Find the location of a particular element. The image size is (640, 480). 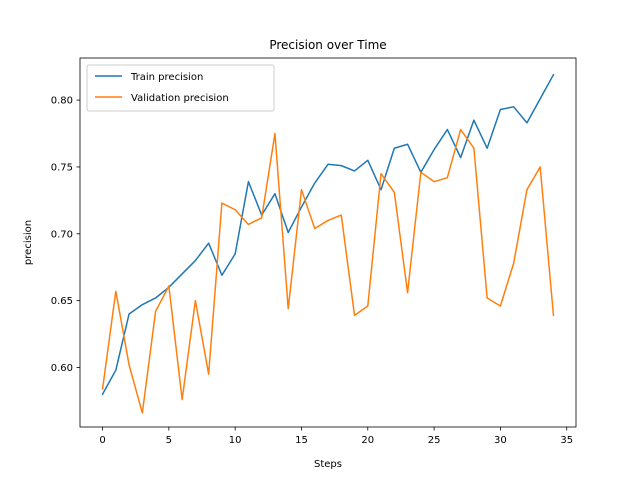

y-tick-label: 0.75 is located at coordinates (62, 167).